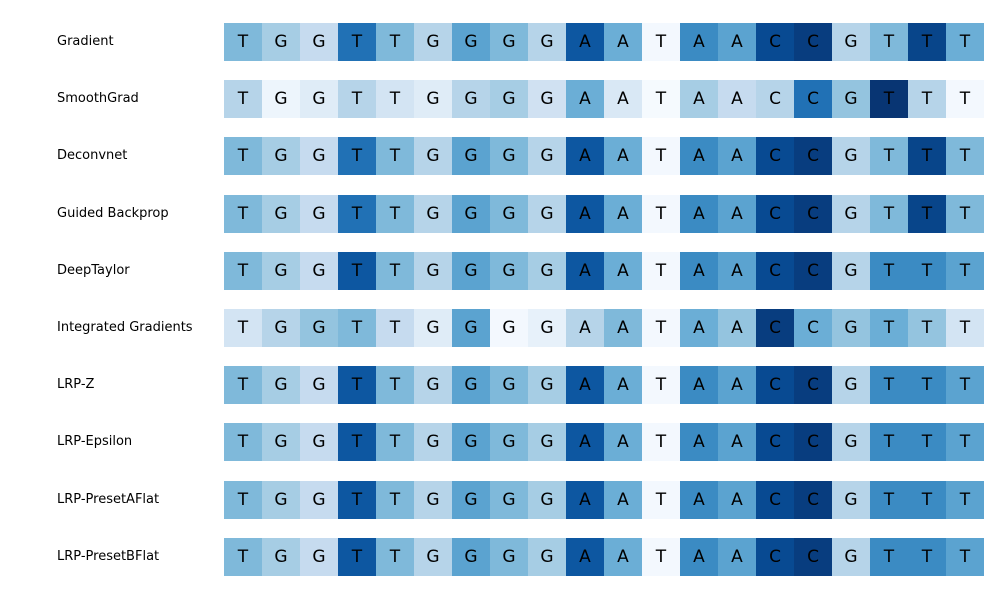  I want to click on row-label: DeepTaylor, so click(93, 270).